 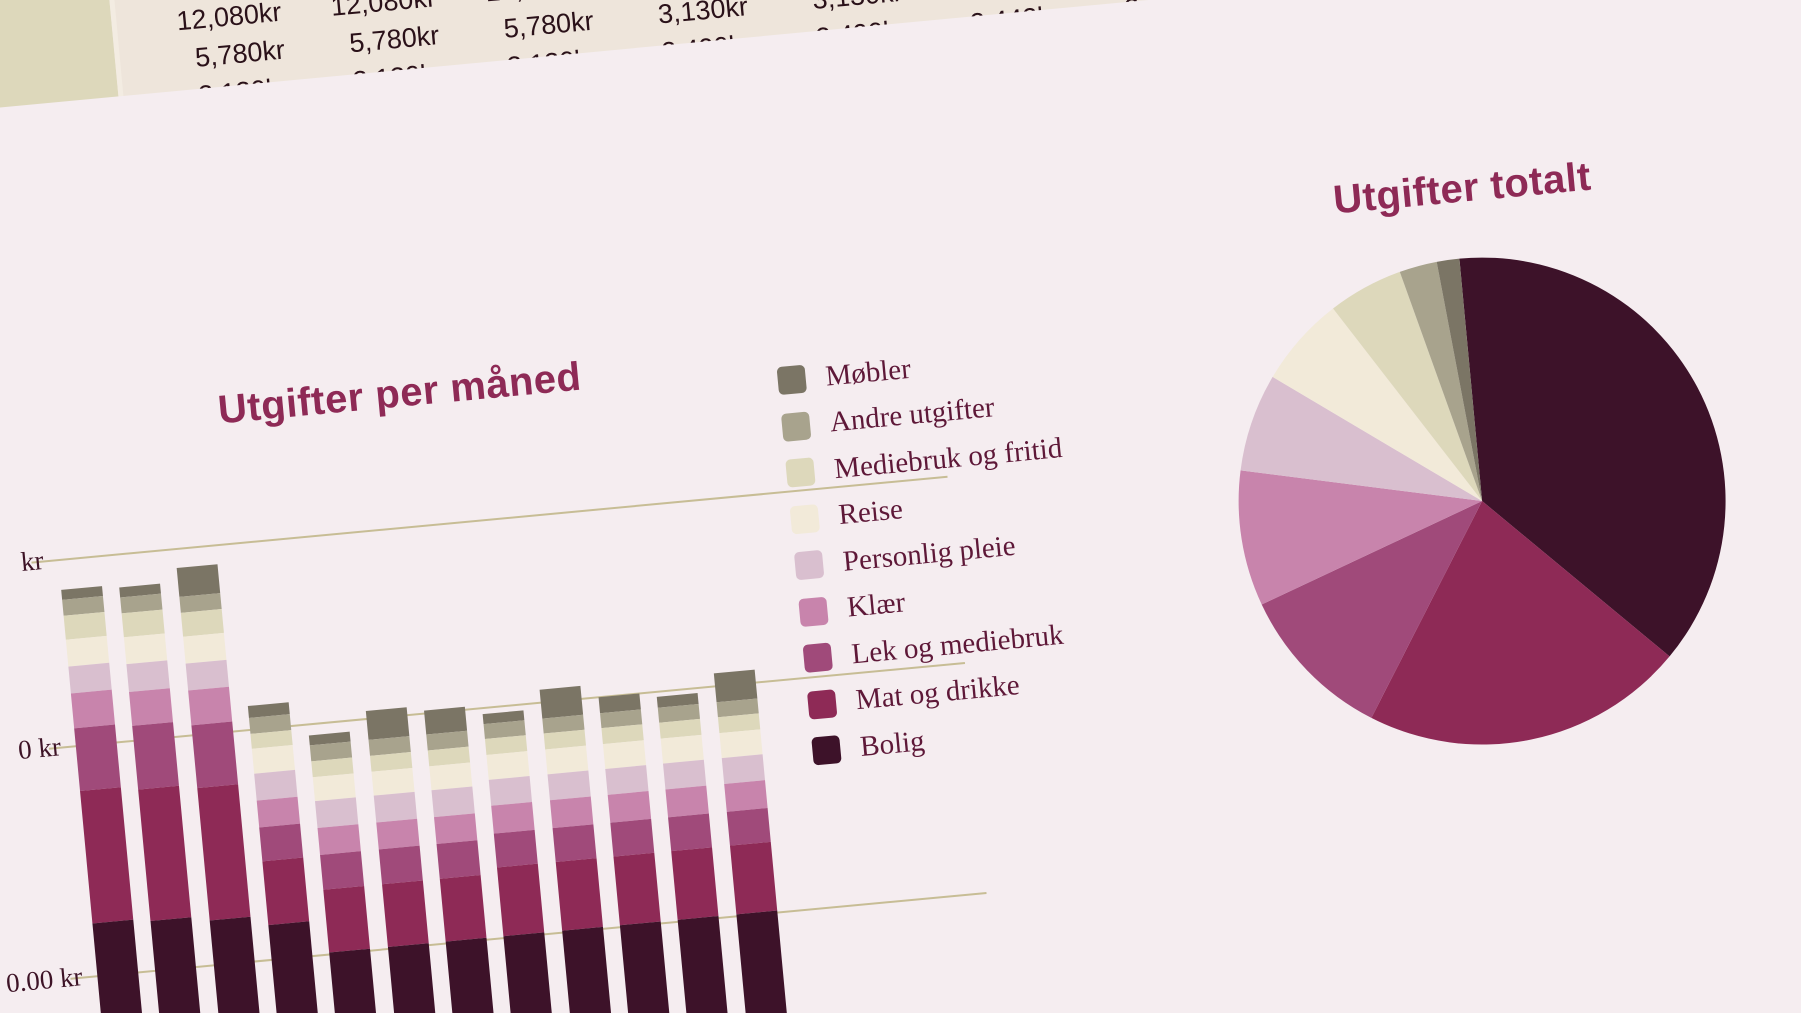 What do you see at coordinates (39, 748) in the screenshot?
I see `y-axis-tick-label: 0 kr` at bounding box center [39, 748].